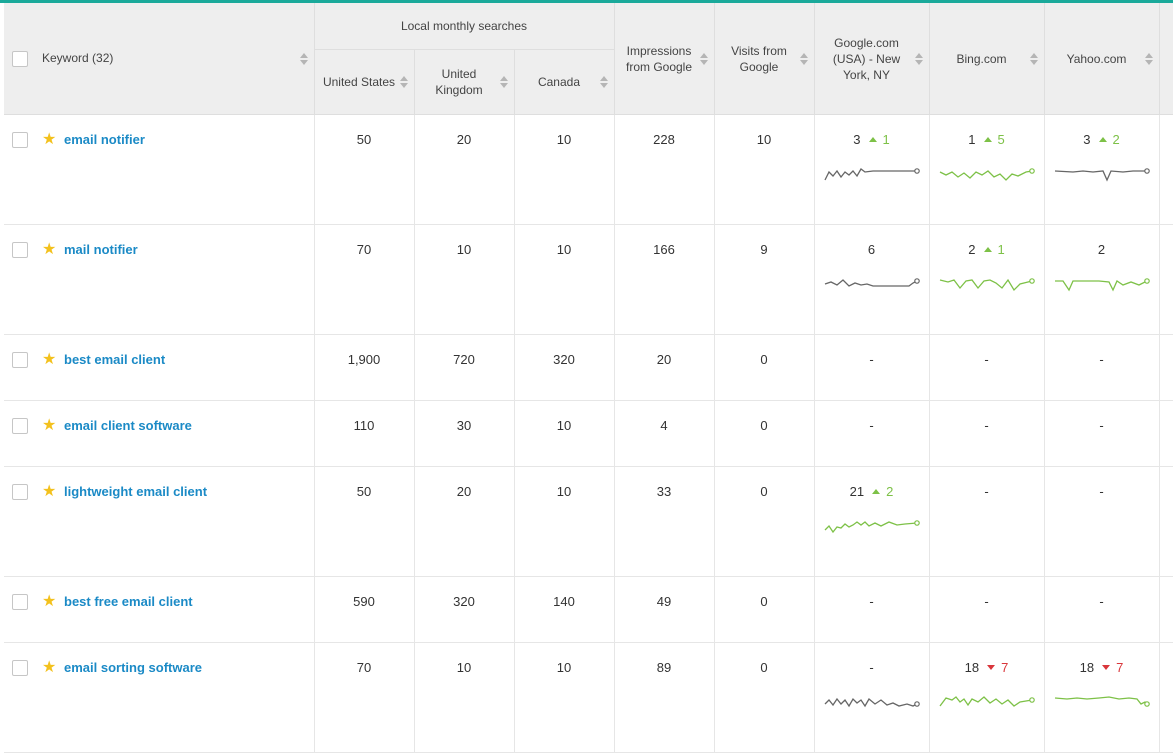  What do you see at coordinates (588, 697) in the screenshot?
I see `table-row: ★ email sorting software 70 10 10 89 0 - 18 7 18 7` at bounding box center [588, 697].